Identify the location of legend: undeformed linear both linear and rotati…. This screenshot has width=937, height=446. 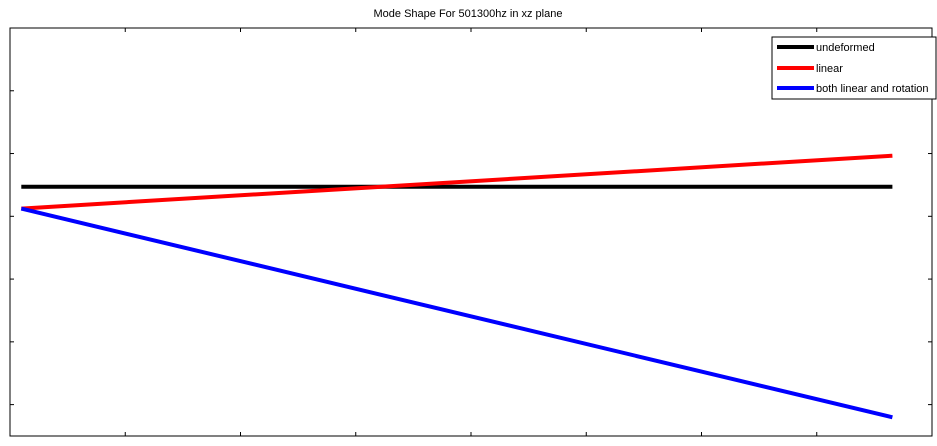
(854, 68).